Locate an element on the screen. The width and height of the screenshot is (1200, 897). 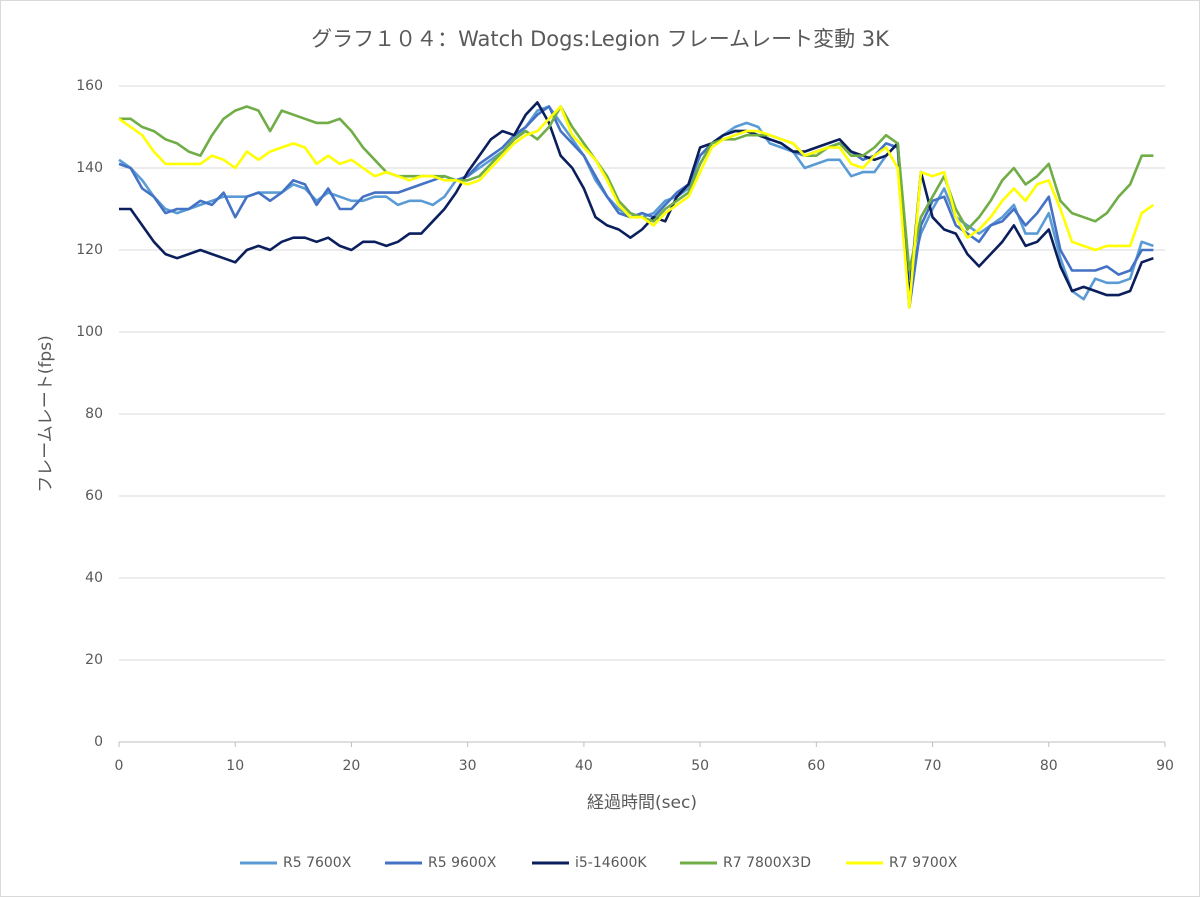
x-tick-label: 0 is located at coordinates (119, 766).